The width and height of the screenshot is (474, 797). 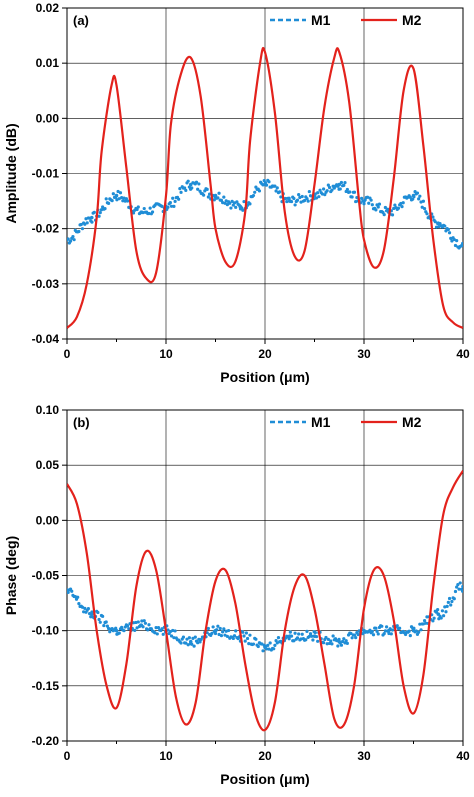 I want to click on y-tick-label: 0.02, so click(x=48, y=8).